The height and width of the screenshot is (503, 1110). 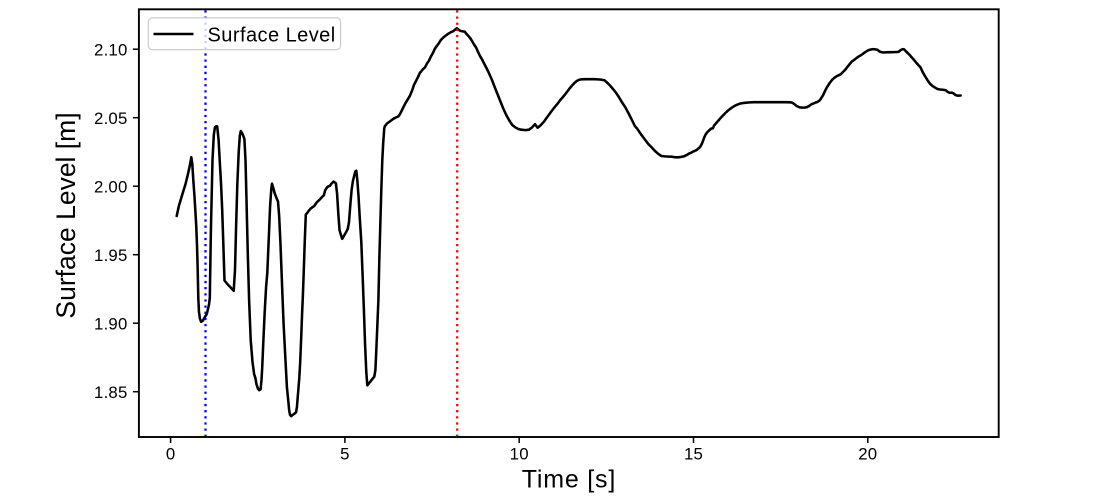 I want to click on svg-text: 0, so click(x=171, y=454).